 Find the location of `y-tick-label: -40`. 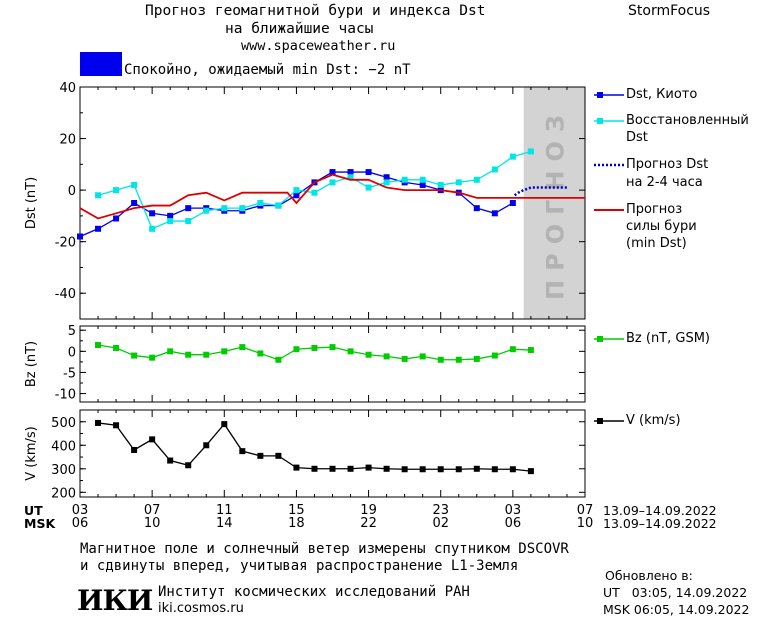

y-tick-label: -40 is located at coordinates (65, 294).